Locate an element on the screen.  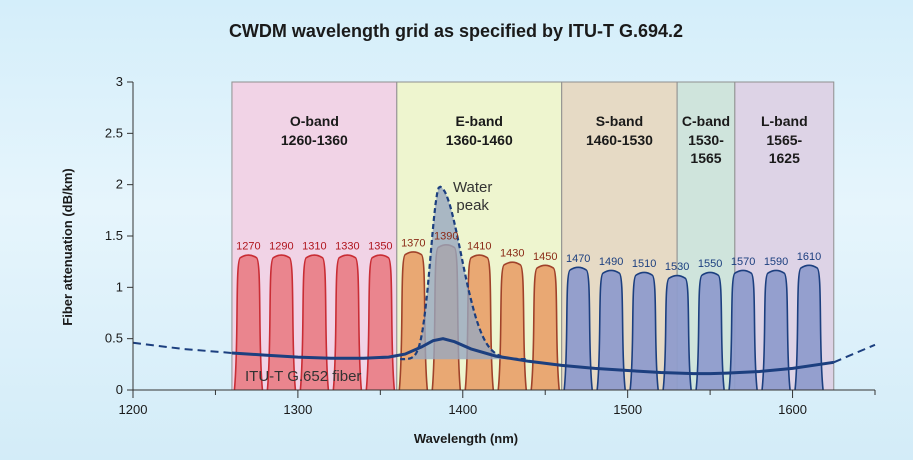
channel-label-1470: 1470 is located at coordinates (578, 259).